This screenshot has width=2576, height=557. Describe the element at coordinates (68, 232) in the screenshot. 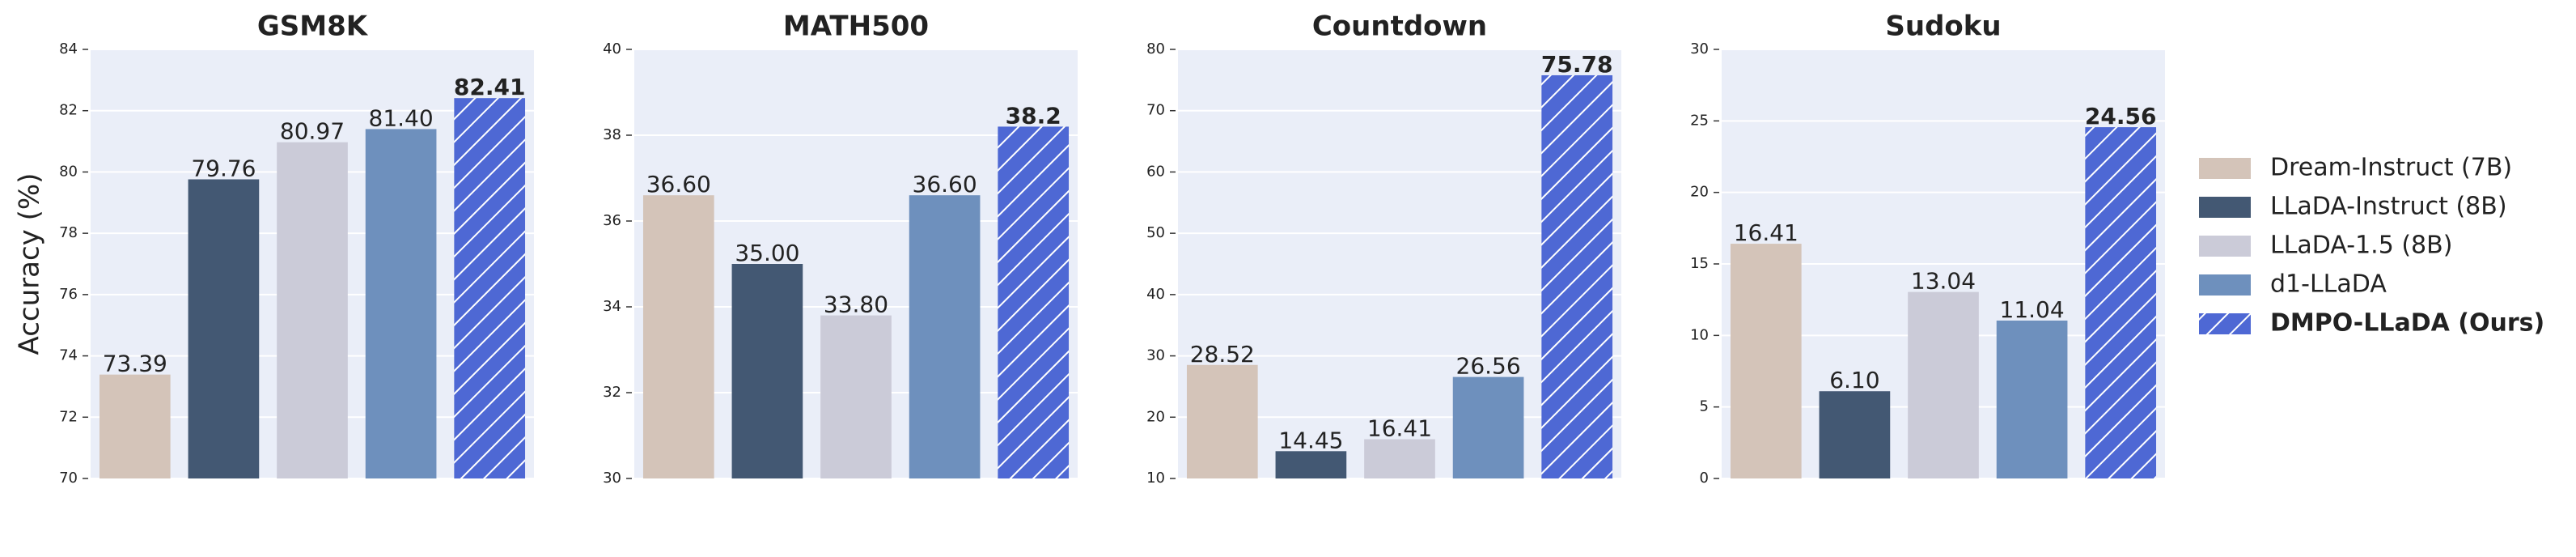

I see `y-tick-label: 78` at that location.